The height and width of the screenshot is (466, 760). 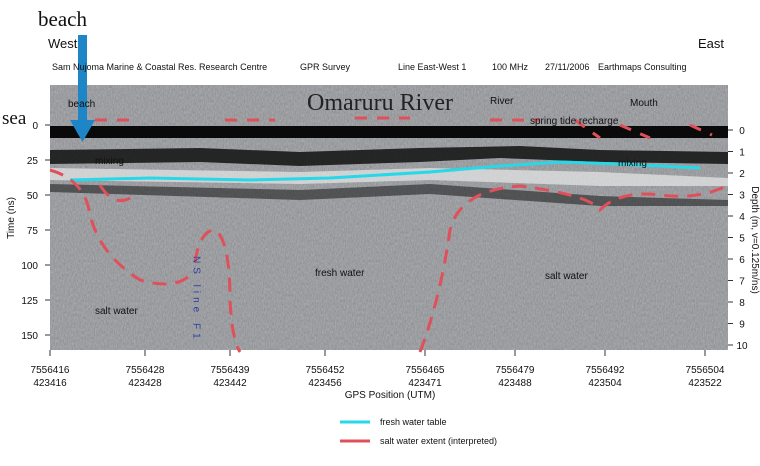 What do you see at coordinates (742, 260) in the screenshot?
I see `depth-tick-label: 6` at bounding box center [742, 260].